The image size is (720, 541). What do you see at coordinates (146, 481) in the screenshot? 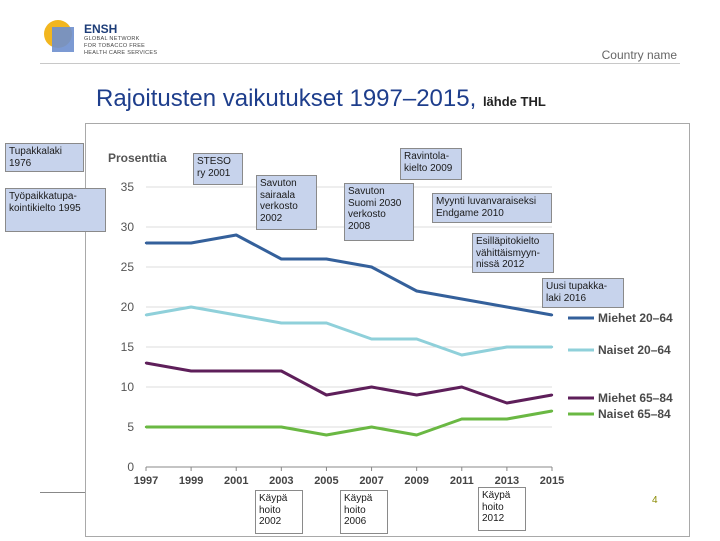
I see `x-tick-label: 1997` at bounding box center [146, 481].